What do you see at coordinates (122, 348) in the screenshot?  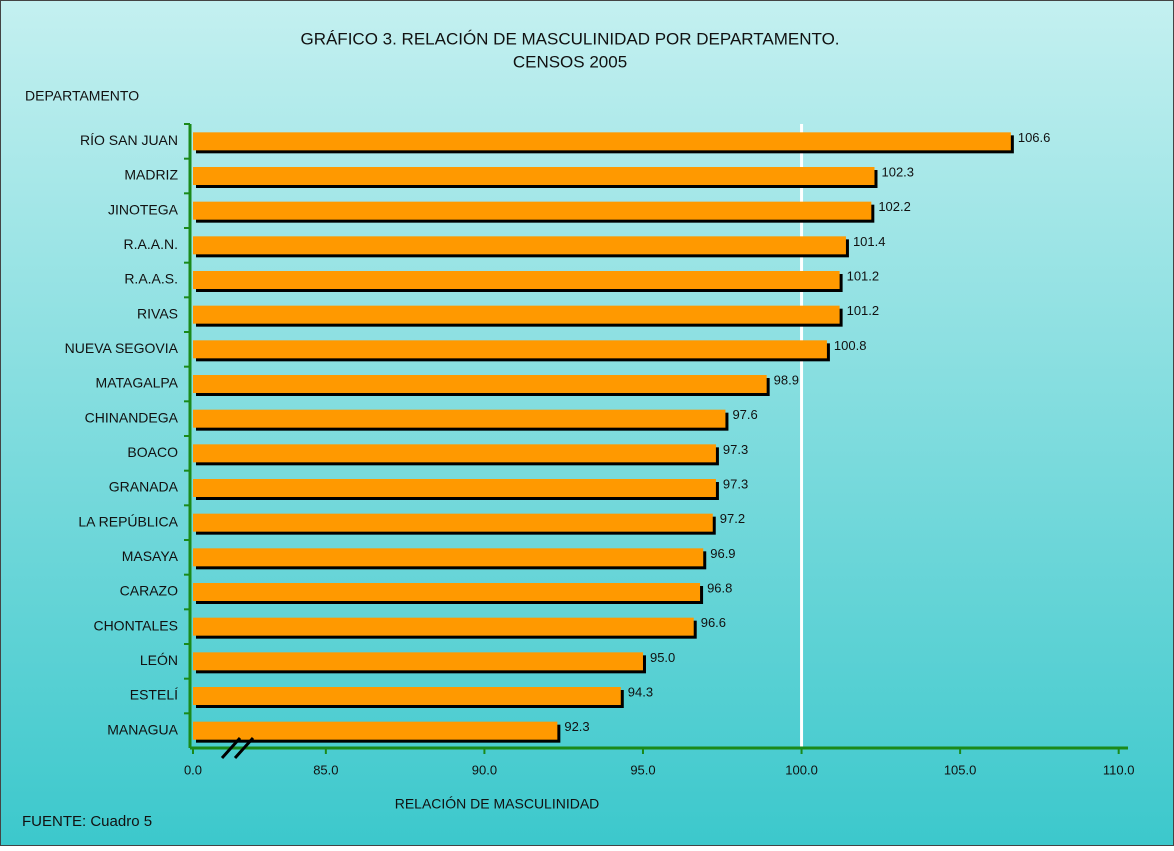 I see `y-tick-label: NUEVA SEGOVIA` at bounding box center [122, 348].